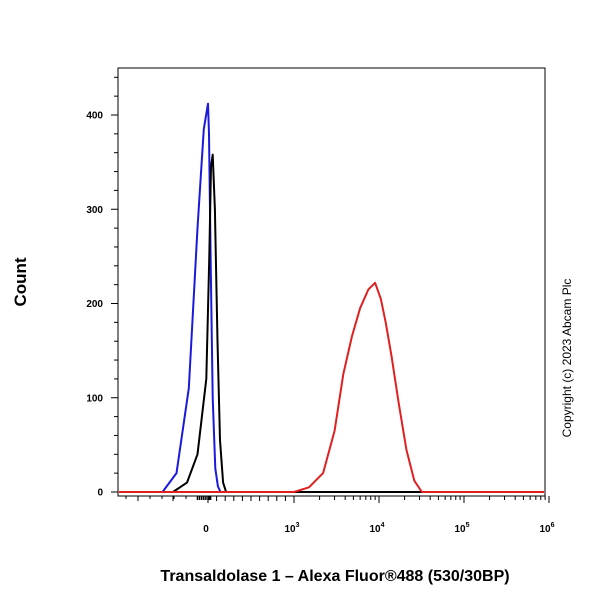 The image size is (600, 600). Describe the element at coordinates (102, 287) in the screenshot. I see `y-axis: 0 100 200 300 400` at that location.